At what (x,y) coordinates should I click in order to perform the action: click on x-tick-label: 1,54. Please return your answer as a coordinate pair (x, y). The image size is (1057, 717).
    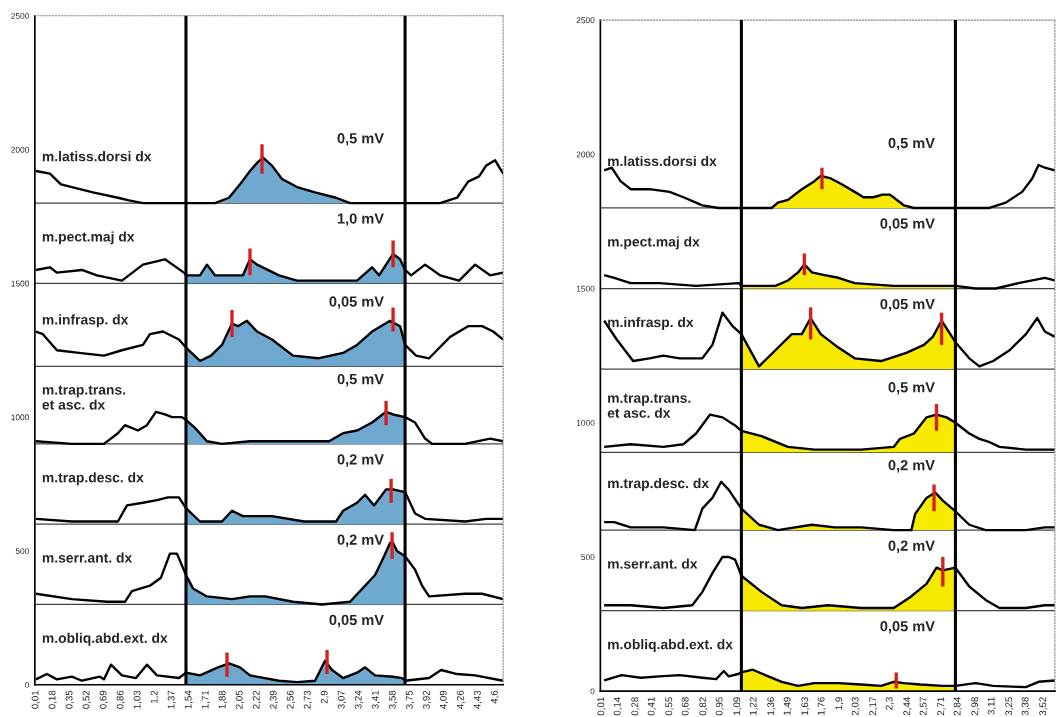
    Looking at the image, I should click on (188, 699).